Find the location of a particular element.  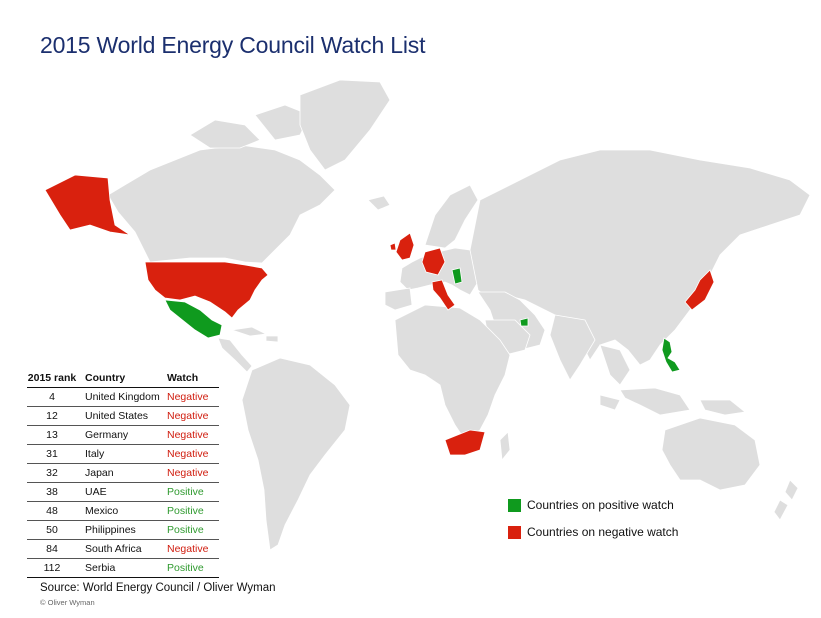

table-header-row: 2015 rank Country Watch is located at coordinates (123, 378).